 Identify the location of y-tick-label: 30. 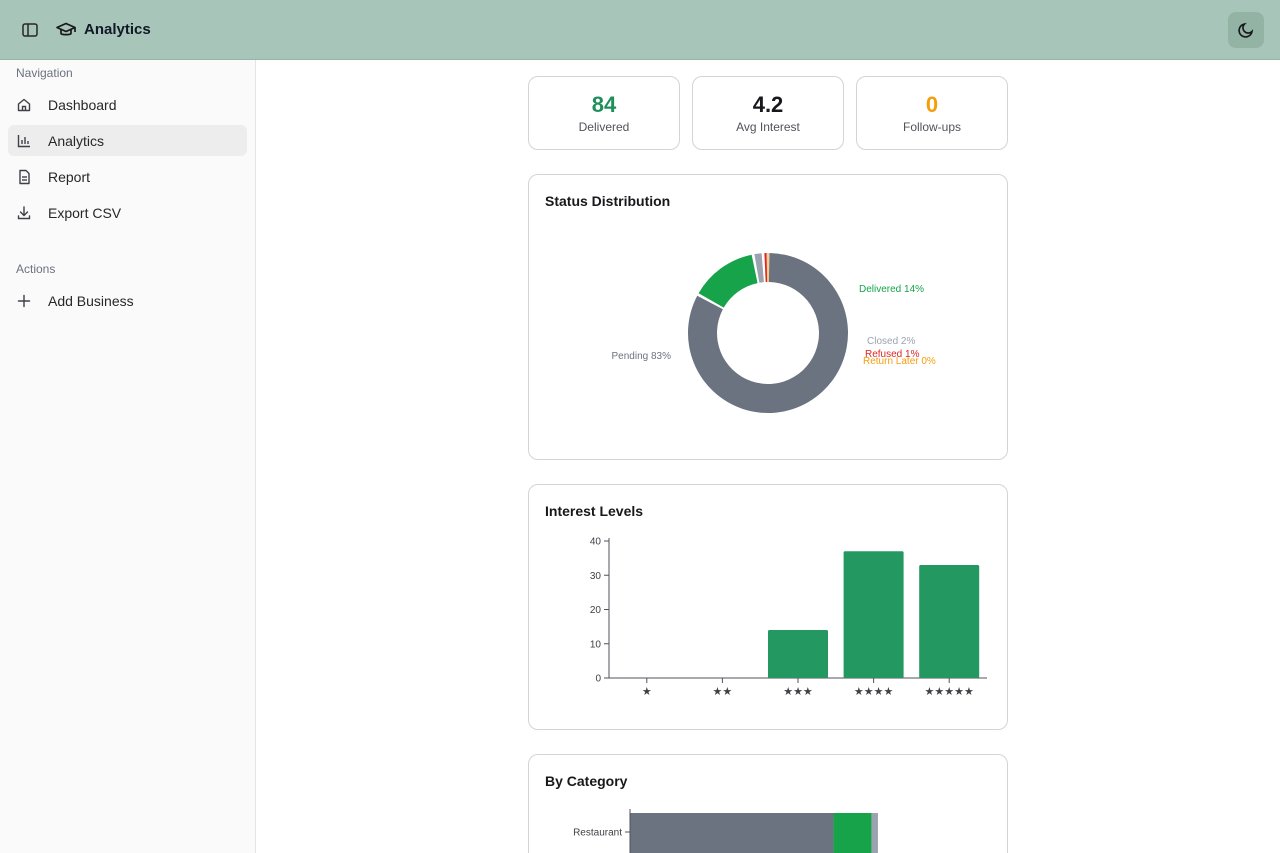
(596, 576).